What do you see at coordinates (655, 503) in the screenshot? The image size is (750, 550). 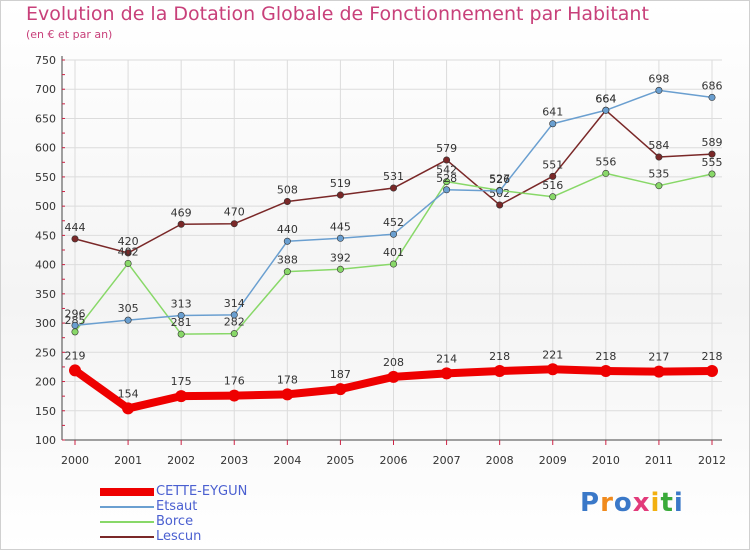 I see `logo-letter: i` at bounding box center [655, 503].